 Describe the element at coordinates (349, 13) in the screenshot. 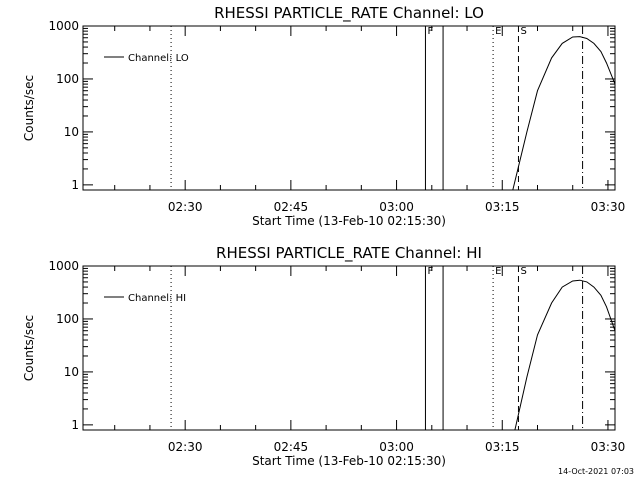

I see `chart-title: RHESSI PARTICLE_RATE Channel: LO` at that location.